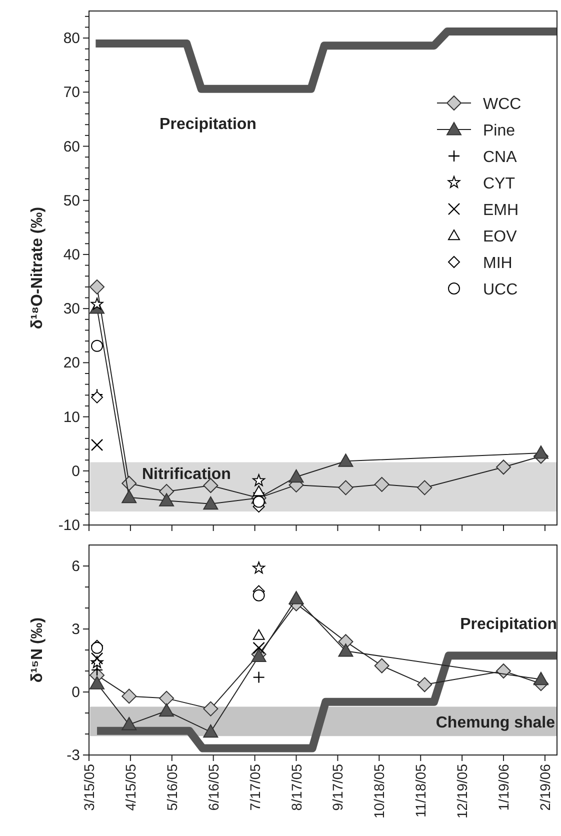 Image resolution: width=561 pixels, height=836 pixels. Describe the element at coordinates (338, 787) in the screenshot. I see `x-tick-label: 9/17/05` at that location.